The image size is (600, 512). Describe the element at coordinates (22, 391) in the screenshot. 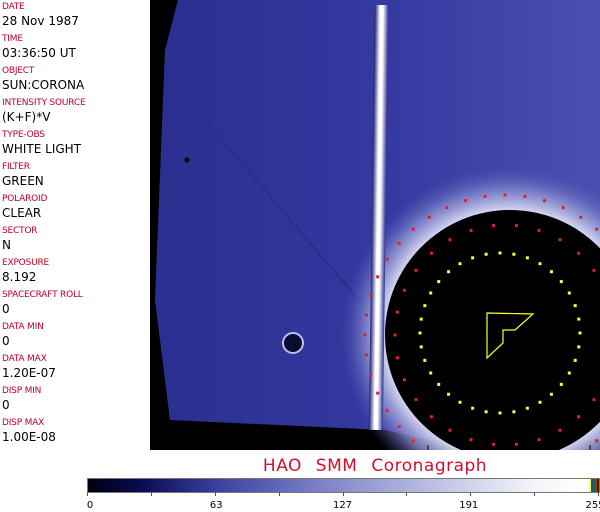

I see `field-label: DISP MIN` at that location.